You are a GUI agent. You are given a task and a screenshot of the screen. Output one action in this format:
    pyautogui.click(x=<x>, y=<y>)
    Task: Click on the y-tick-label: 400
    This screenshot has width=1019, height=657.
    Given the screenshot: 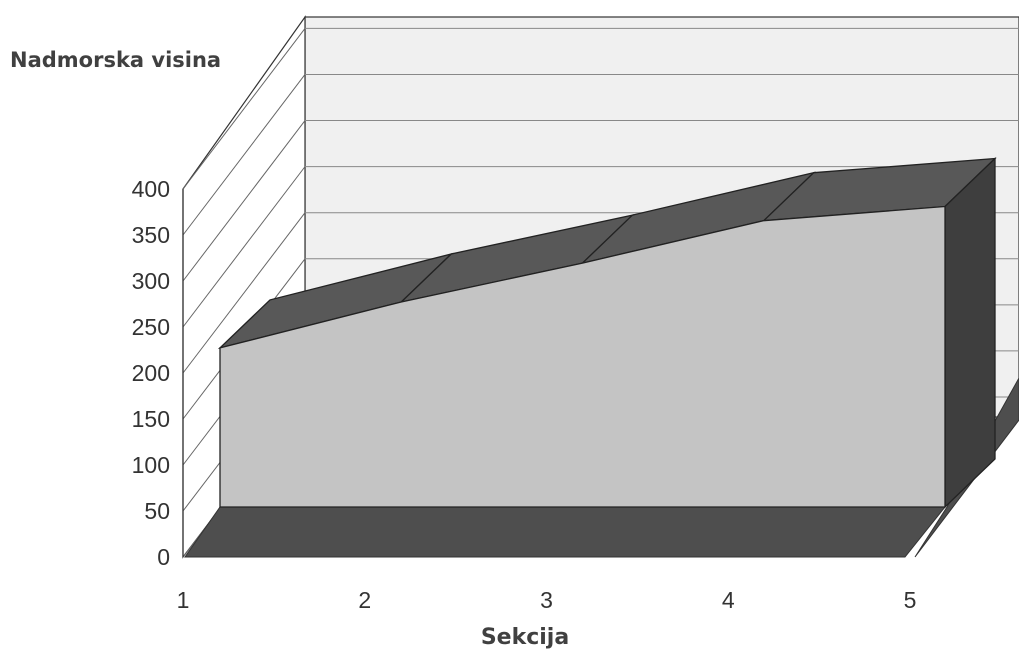 What is the action you would take?
    pyautogui.click(x=151, y=189)
    